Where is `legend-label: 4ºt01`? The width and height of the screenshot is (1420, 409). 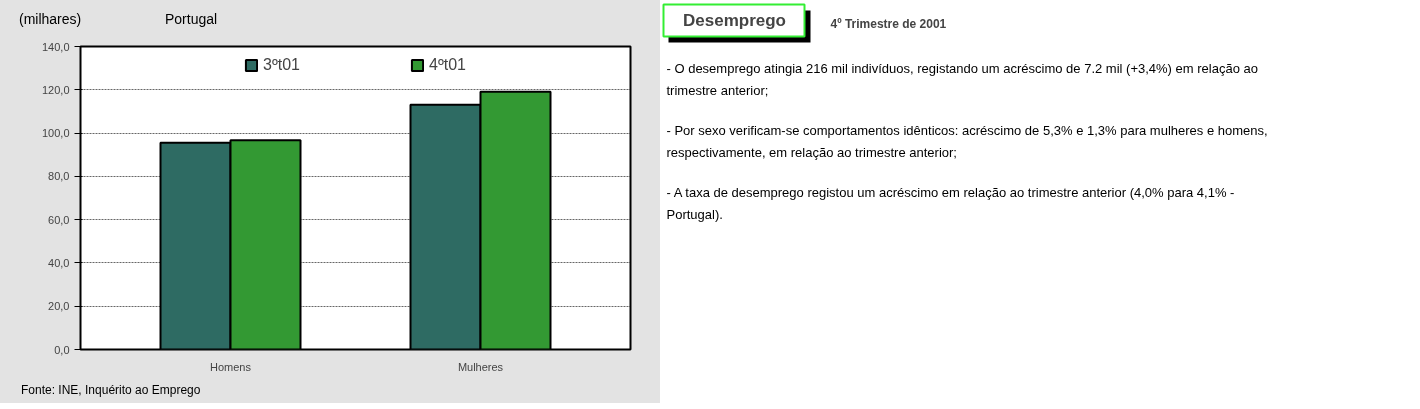
legend-label: 4ºt01 is located at coordinates (447, 65).